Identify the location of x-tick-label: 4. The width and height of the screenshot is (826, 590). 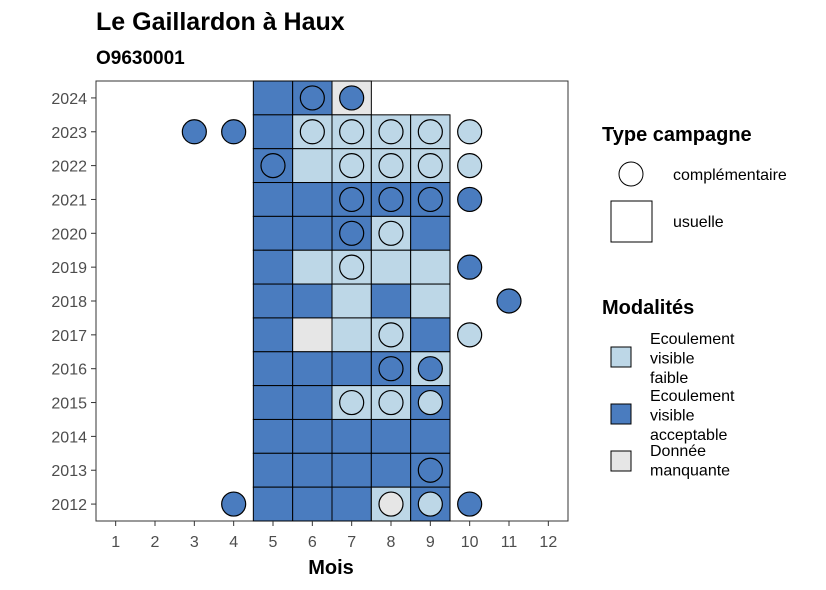
(233, 542).